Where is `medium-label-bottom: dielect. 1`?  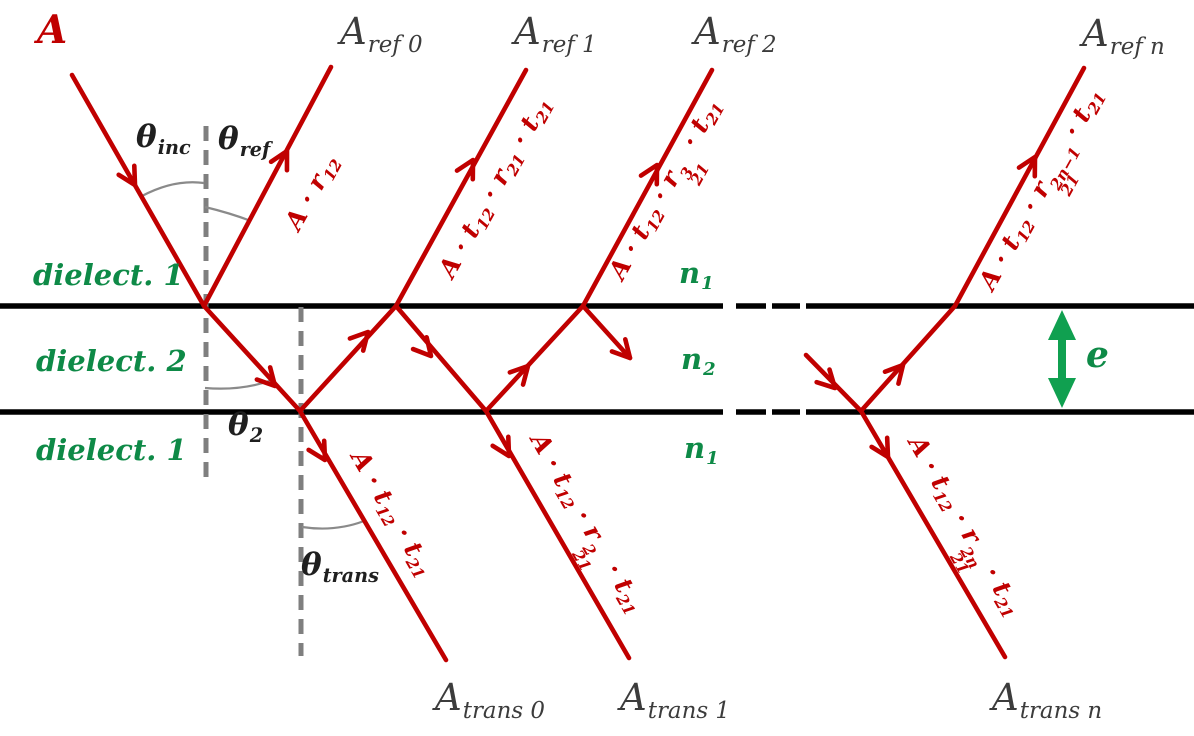
medium-label-bottom: dielect. 1 is located at coordinates (111, 450).